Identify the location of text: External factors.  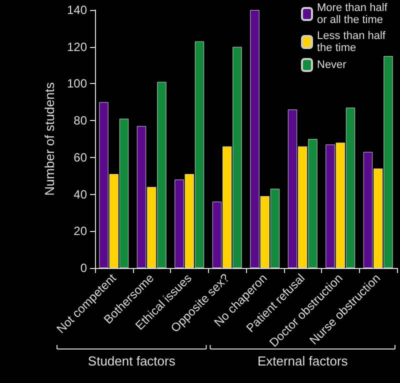
(302, 361).